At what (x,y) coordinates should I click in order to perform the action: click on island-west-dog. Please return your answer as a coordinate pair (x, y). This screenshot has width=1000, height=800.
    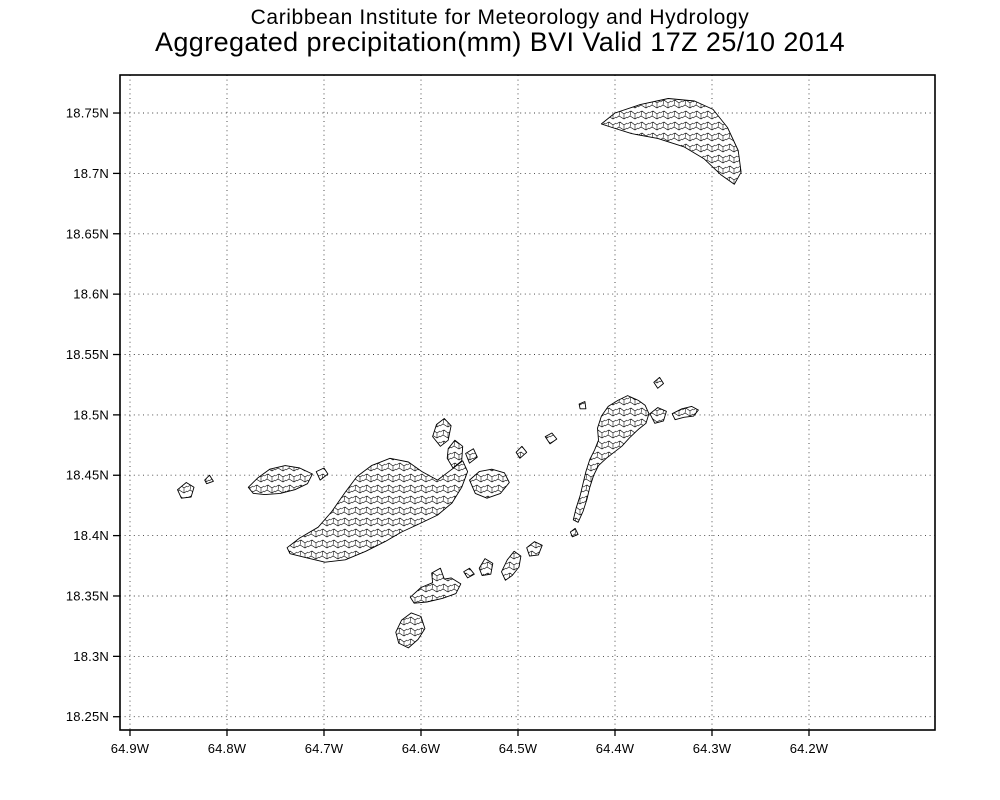
    Looking at the image, I should click on (582, 405).